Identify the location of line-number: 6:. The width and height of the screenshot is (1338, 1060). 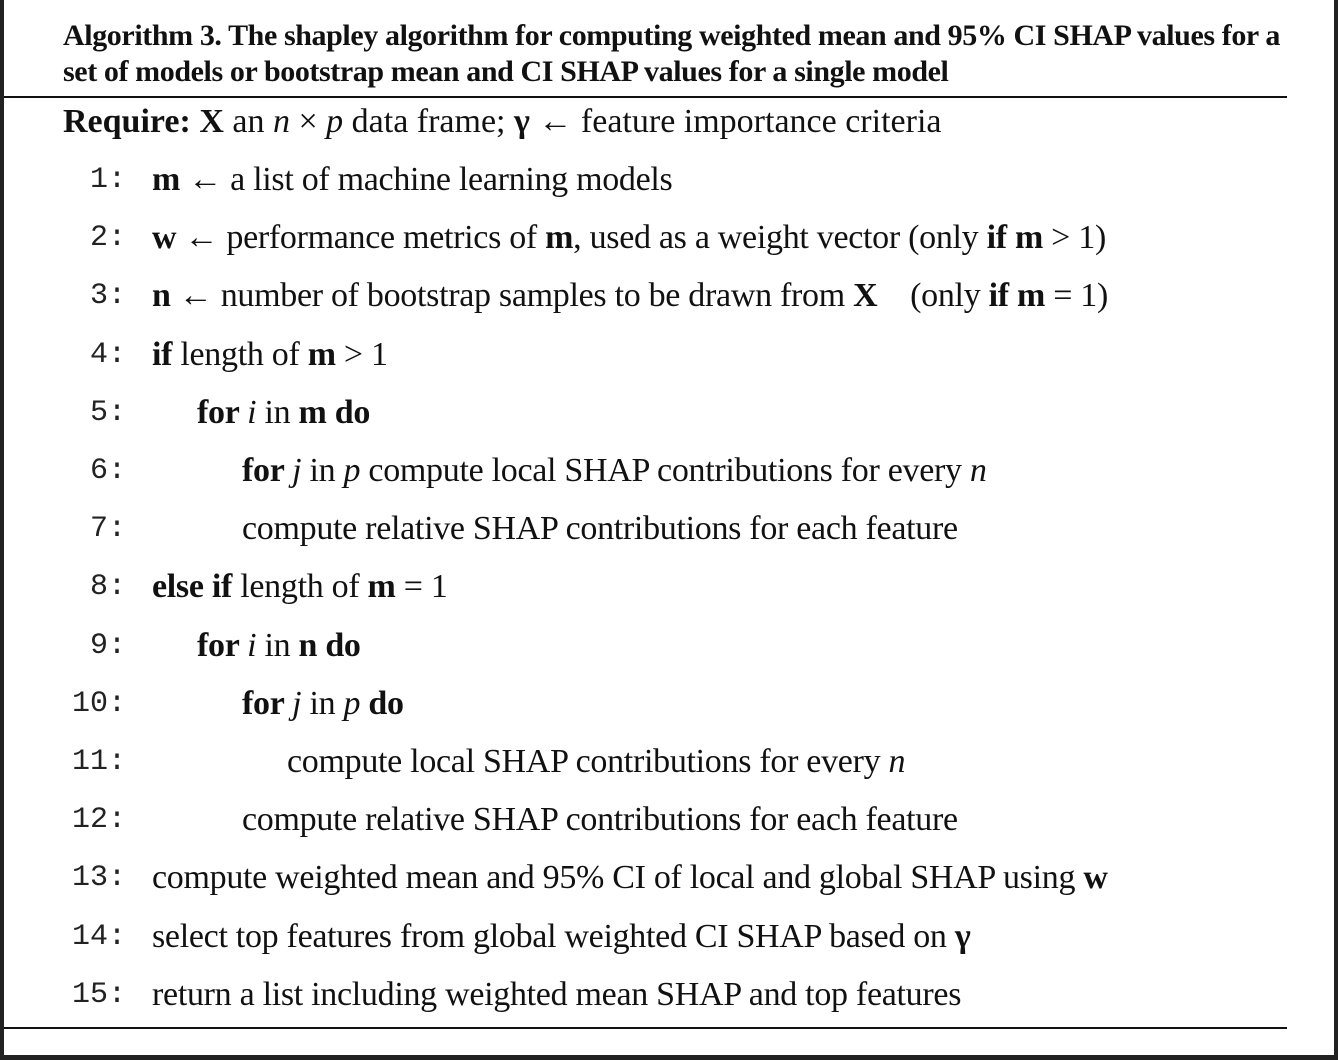
(107, 471).